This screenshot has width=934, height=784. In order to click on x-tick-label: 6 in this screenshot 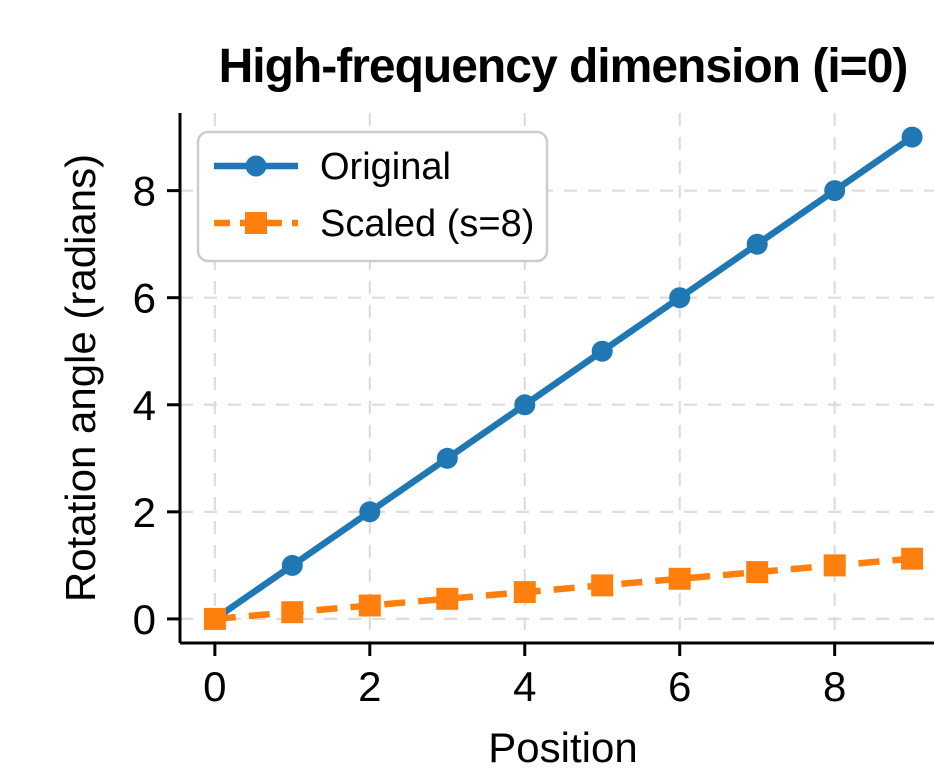, I will do `click(679, 686)`.